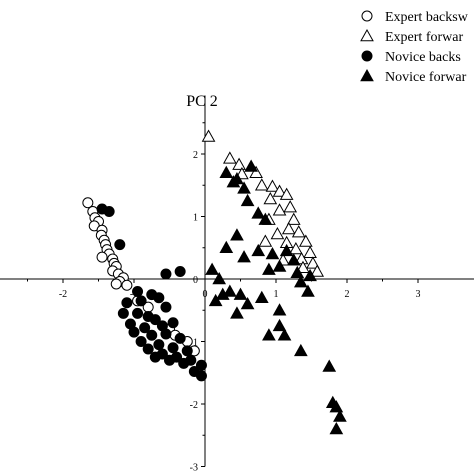 The width and height of the screenshot is (474, 474). Describe the element at coordinates (194, 343) in the screenshot. I see `y-tick-label: -1` at that location.